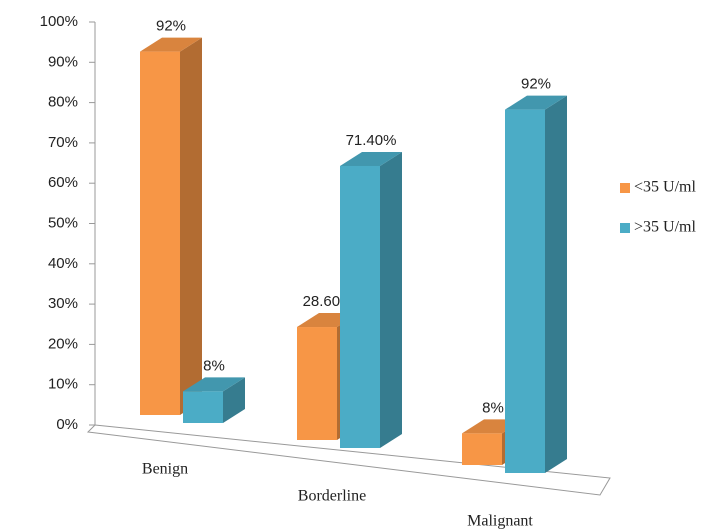  Describe the element at coordinates (63, 142) in the screenshot. I see `y-tick-label: 70%` at that location.